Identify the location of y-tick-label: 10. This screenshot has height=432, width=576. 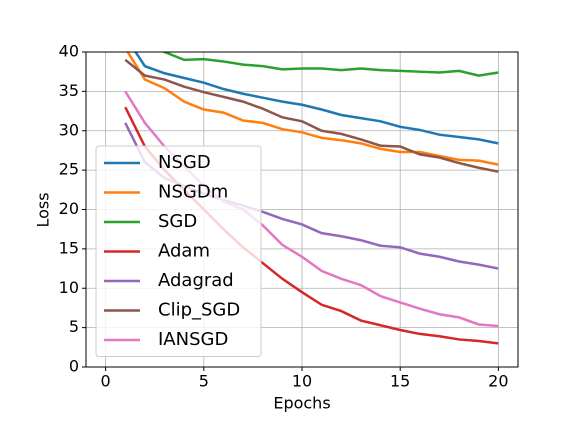
(69, 287).